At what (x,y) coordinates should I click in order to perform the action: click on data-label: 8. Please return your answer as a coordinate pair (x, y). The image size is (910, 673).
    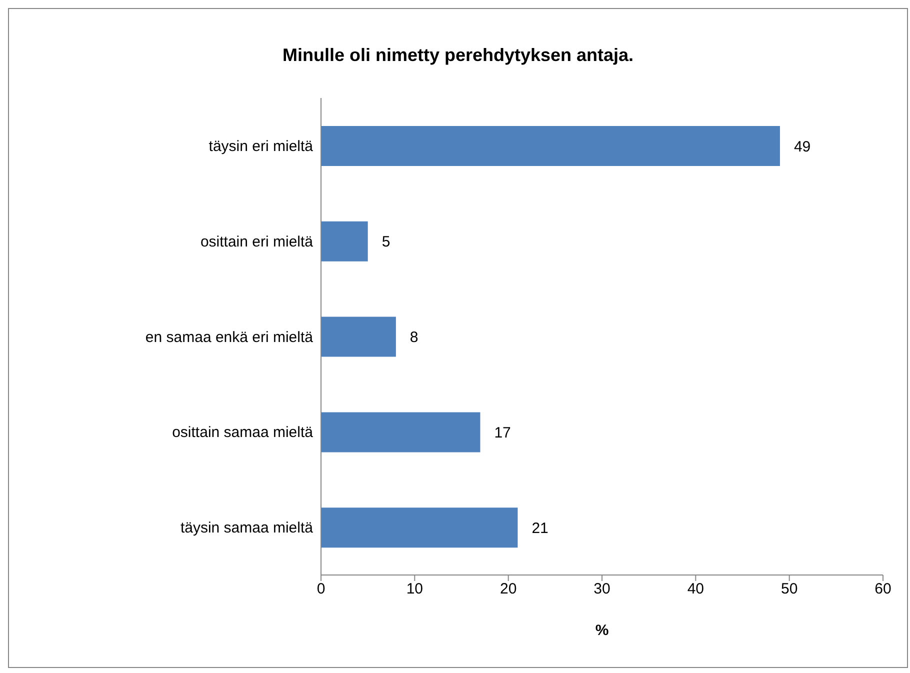
    Looking at the image, I should click on (414, 337).